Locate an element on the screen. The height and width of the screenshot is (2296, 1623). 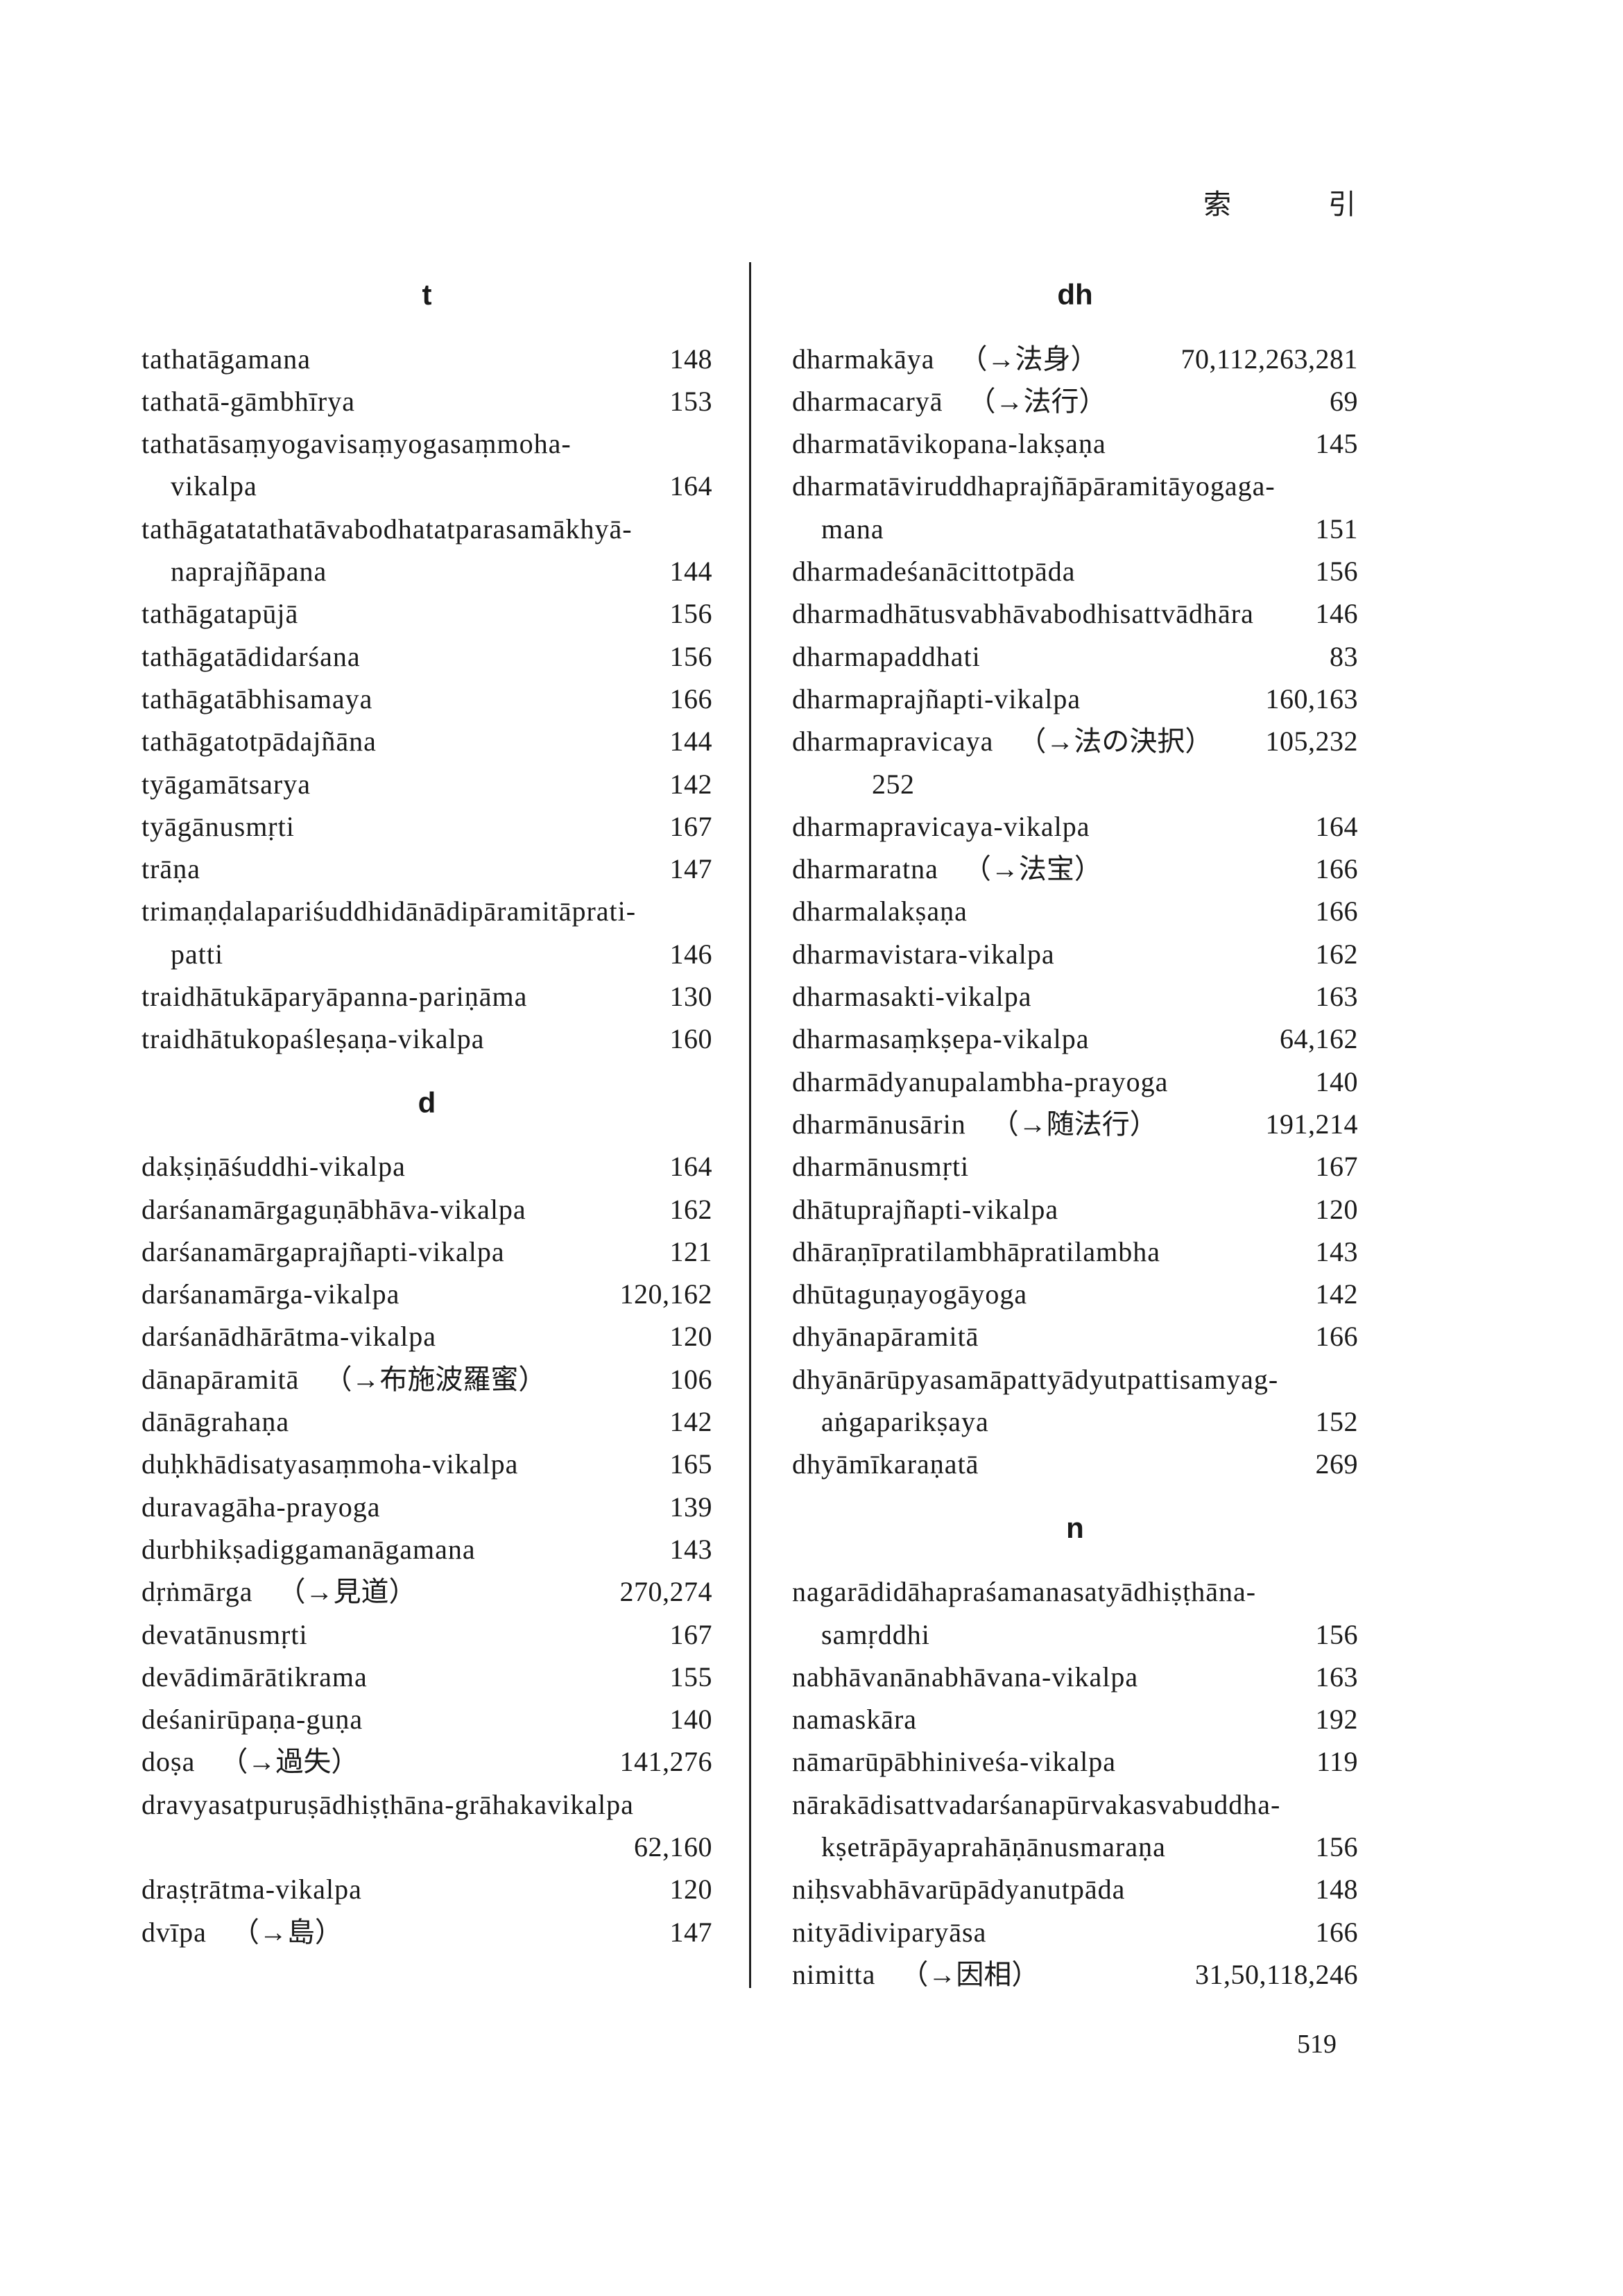
index-entry: dharmānusārin （→随法行） 191,214 is located at coordinates (1075, 1124).